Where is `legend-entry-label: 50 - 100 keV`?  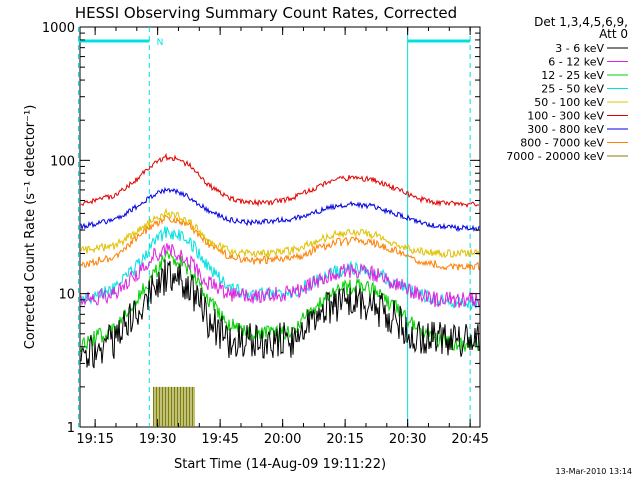 legend-entry-label: 50 - 100 keV is located at coordinates (569, 102).